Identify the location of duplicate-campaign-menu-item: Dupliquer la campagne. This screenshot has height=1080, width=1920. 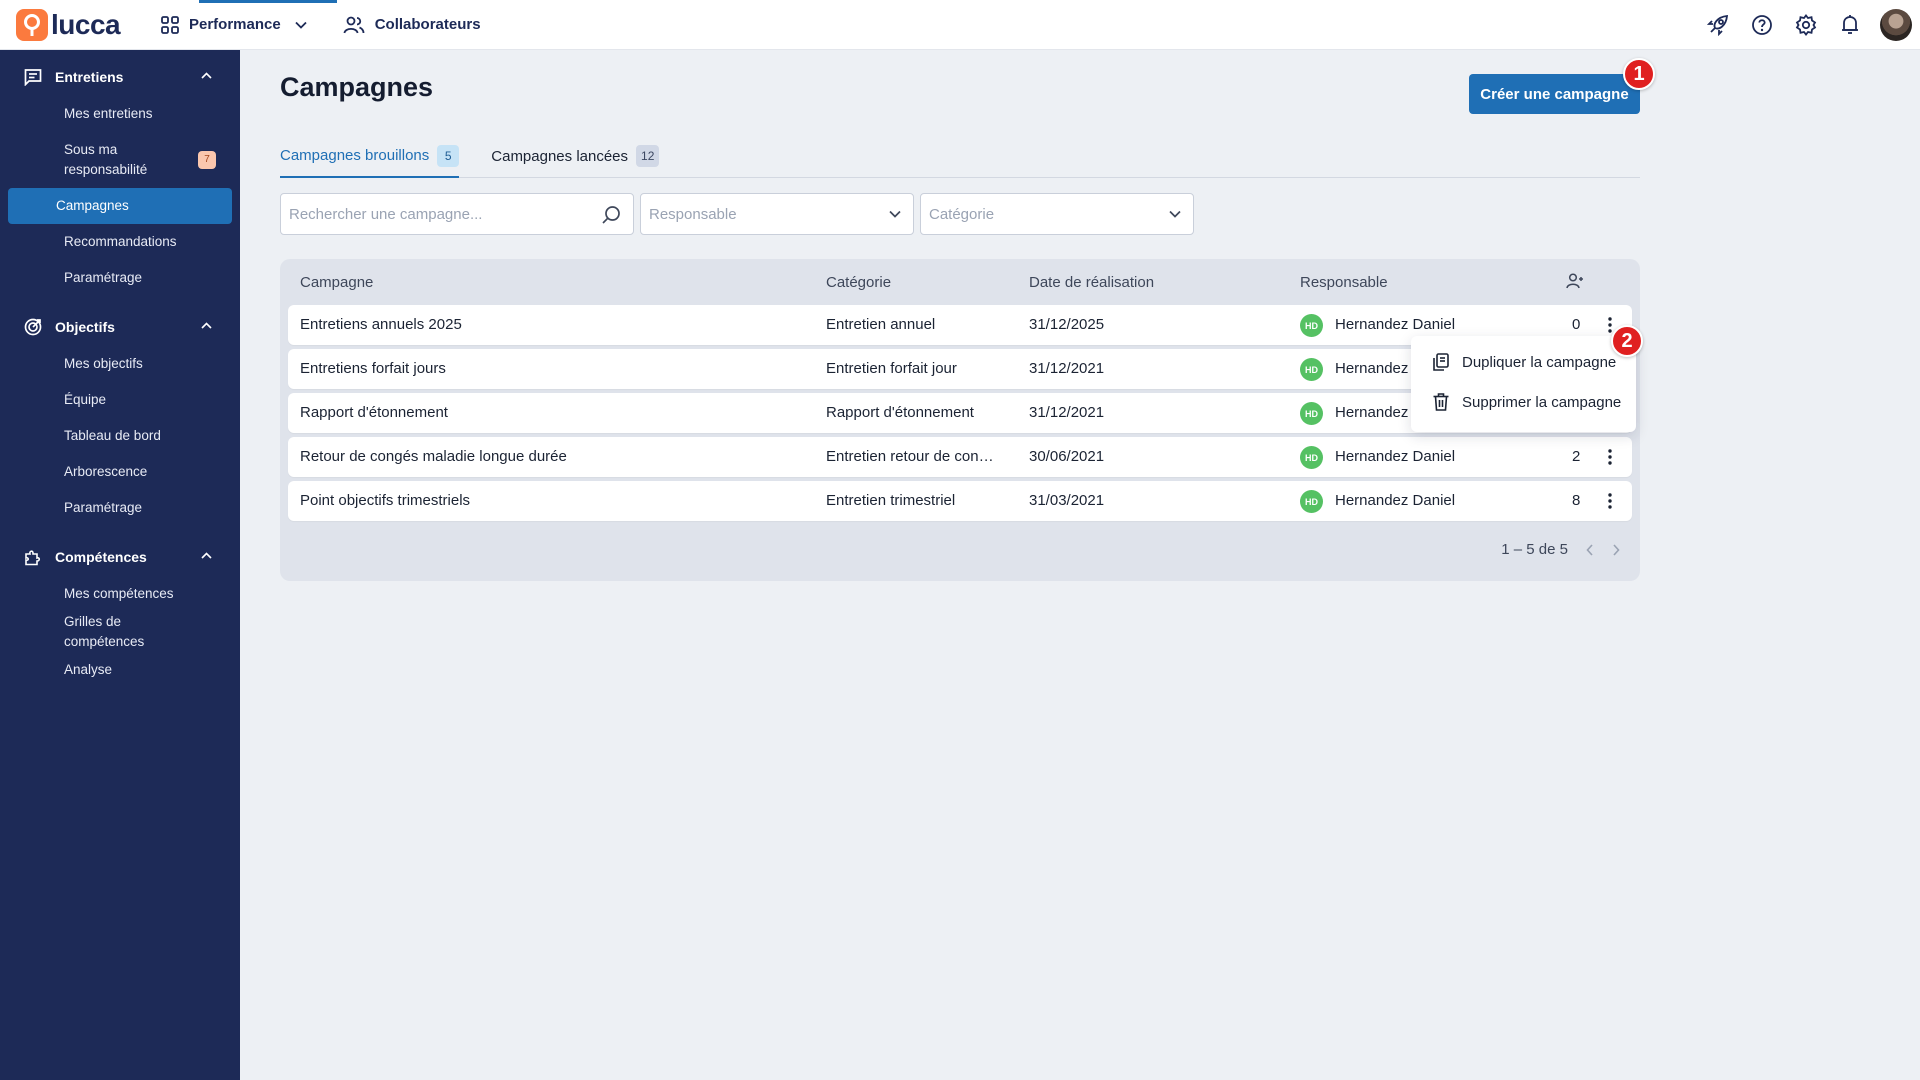
(1523, 362).